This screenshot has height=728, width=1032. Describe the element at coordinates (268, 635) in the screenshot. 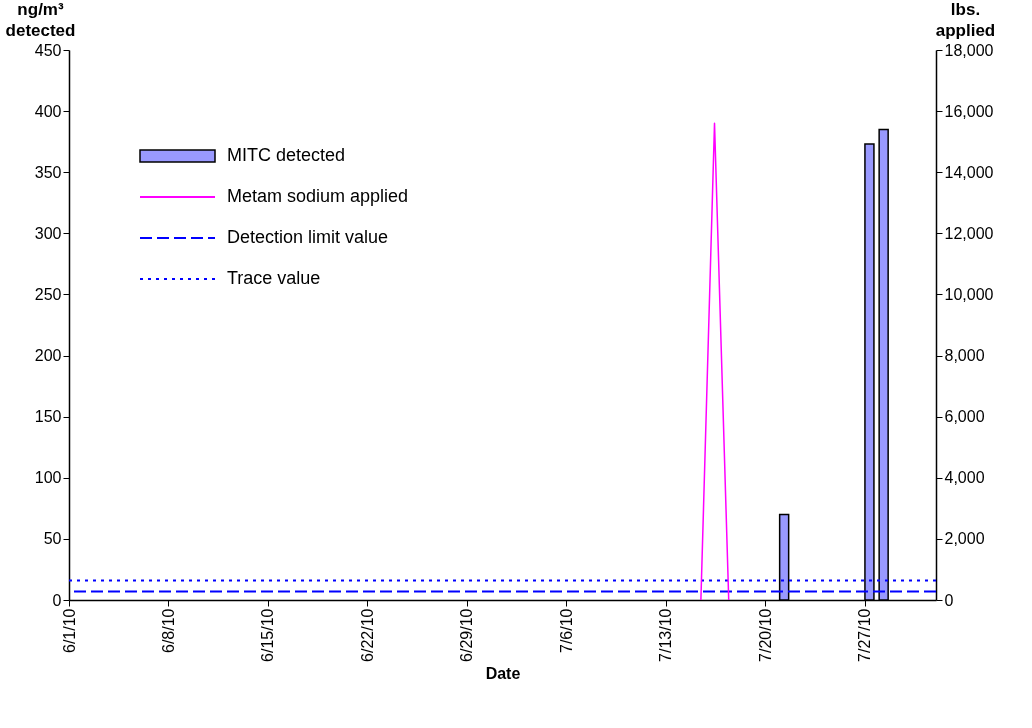

I see `x-tick-label: 6/15/10` at that location.